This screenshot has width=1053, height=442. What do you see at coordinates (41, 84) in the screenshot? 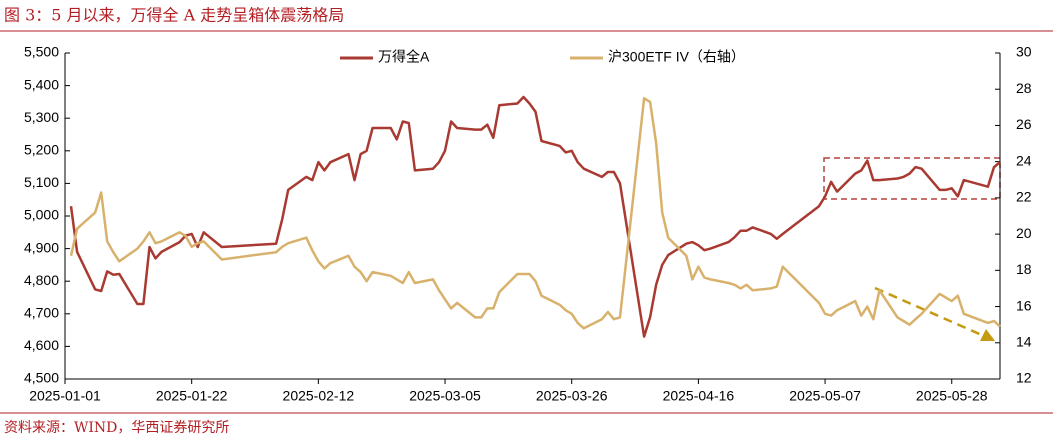
I see `y-tick-label: 5,400` at bounding box center [41, 84].